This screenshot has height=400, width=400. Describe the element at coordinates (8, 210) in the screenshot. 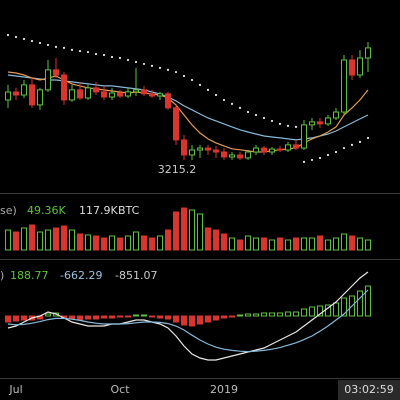

I see `legend-prefix: se)` at that location.